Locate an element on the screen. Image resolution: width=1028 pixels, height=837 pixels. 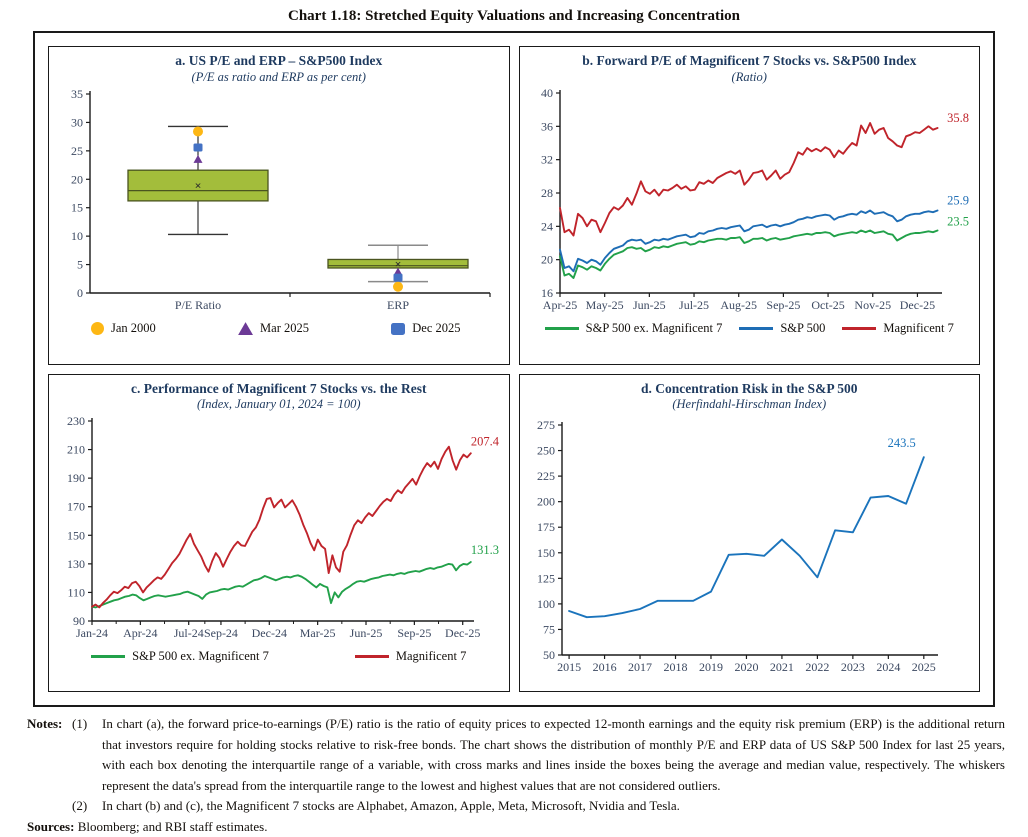
legend-item-mar-2025: Mar 2025 is located at coordinates (273, 328).